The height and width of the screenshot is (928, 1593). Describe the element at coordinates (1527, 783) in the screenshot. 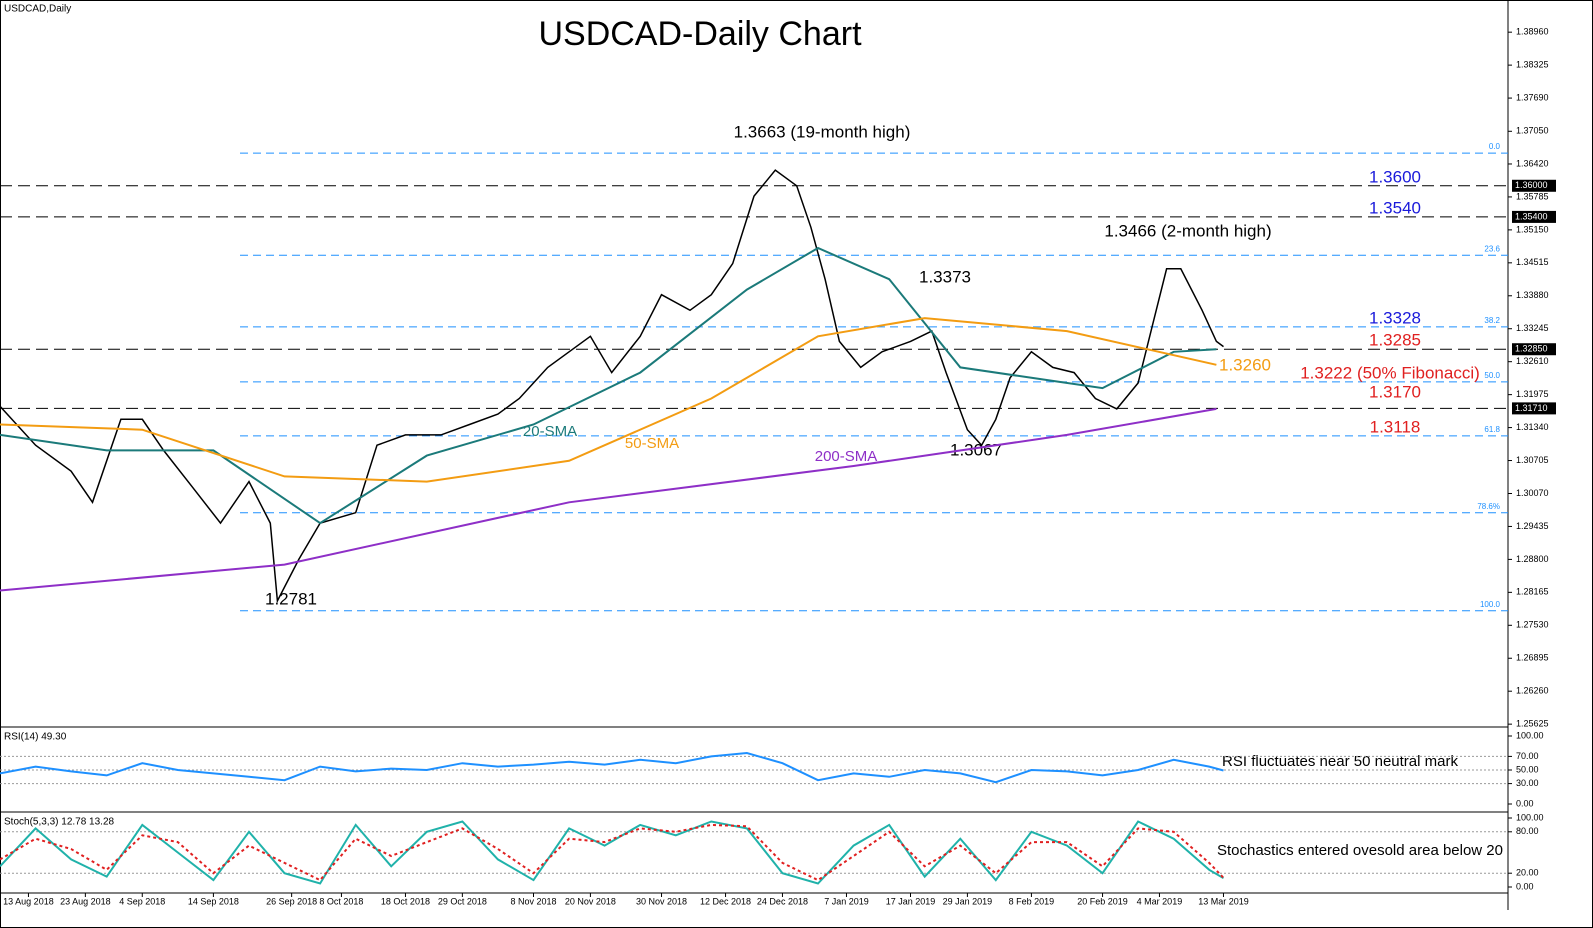

I see `y-tick-label: 30.00` at that location.